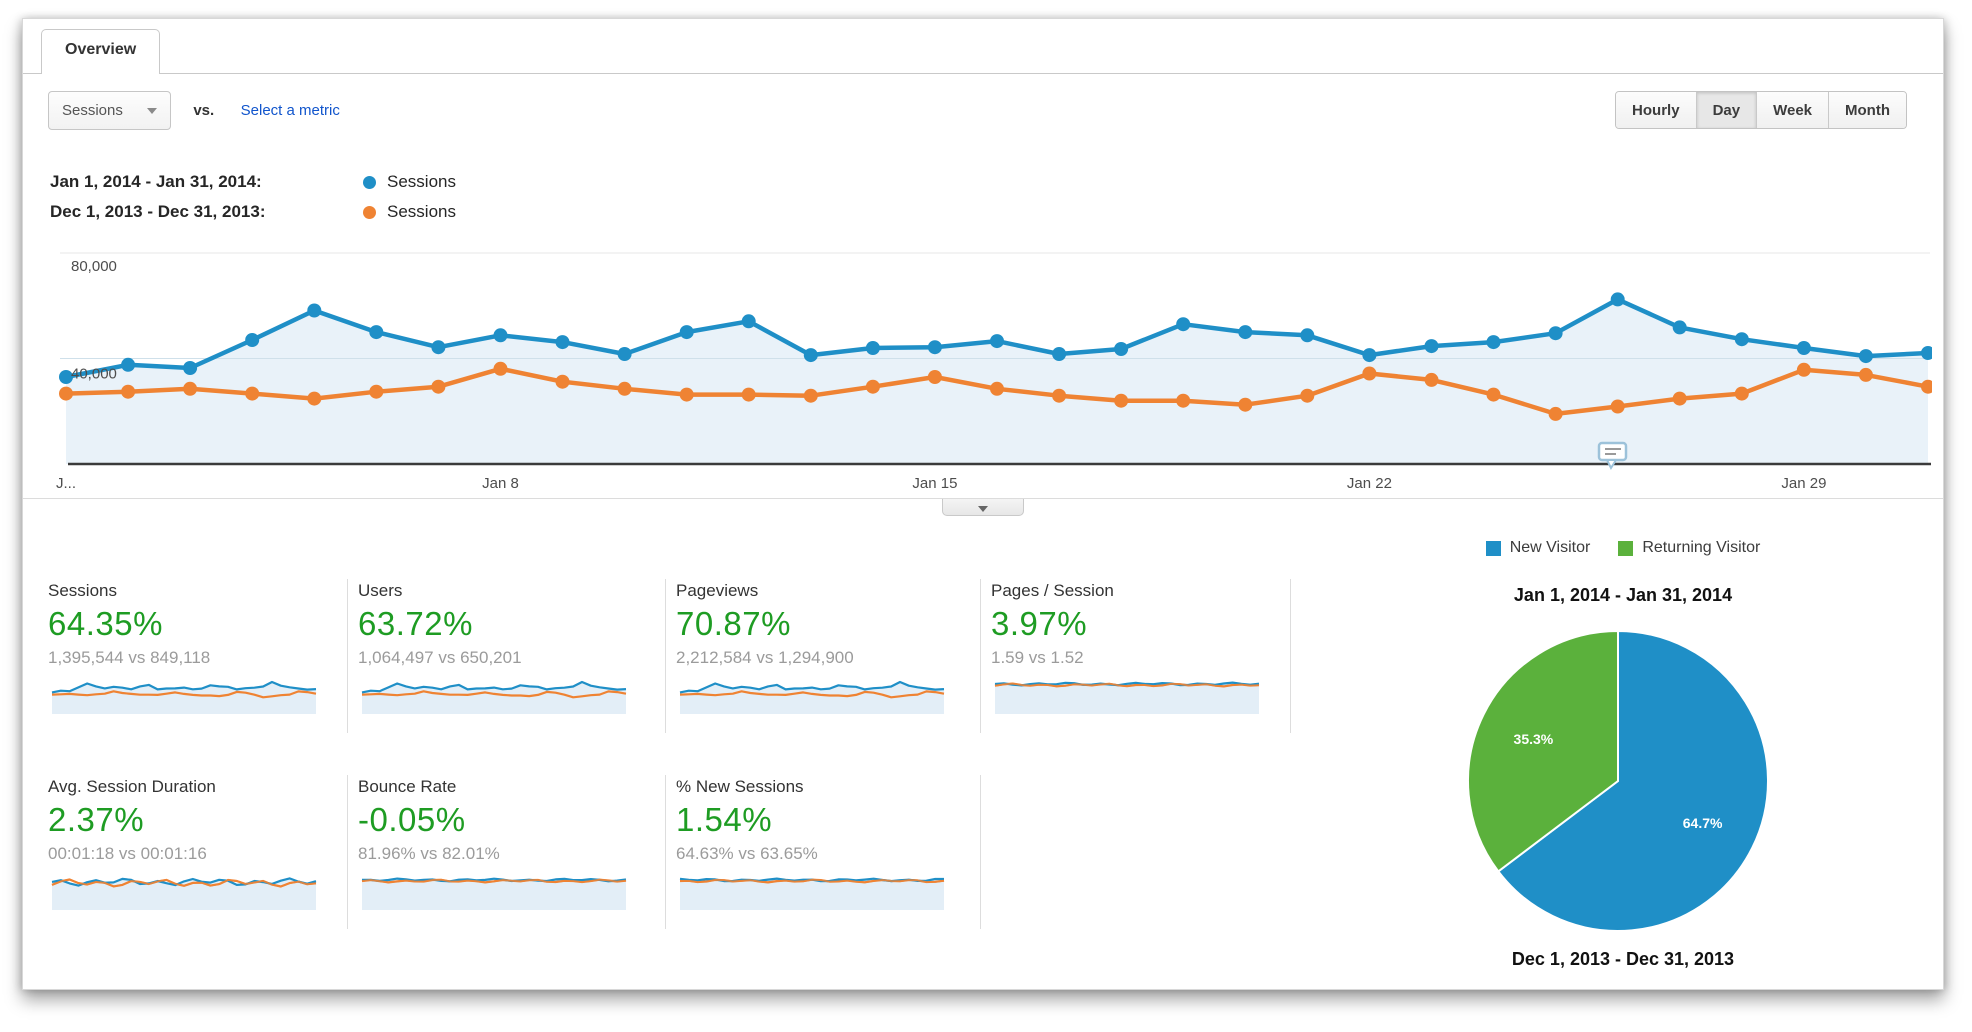 The image size is (1972, 1032). I want to click on legend-row-current: Jan 1, 2014 - Jan 31, 2014: Sessions, so click(253, 182).